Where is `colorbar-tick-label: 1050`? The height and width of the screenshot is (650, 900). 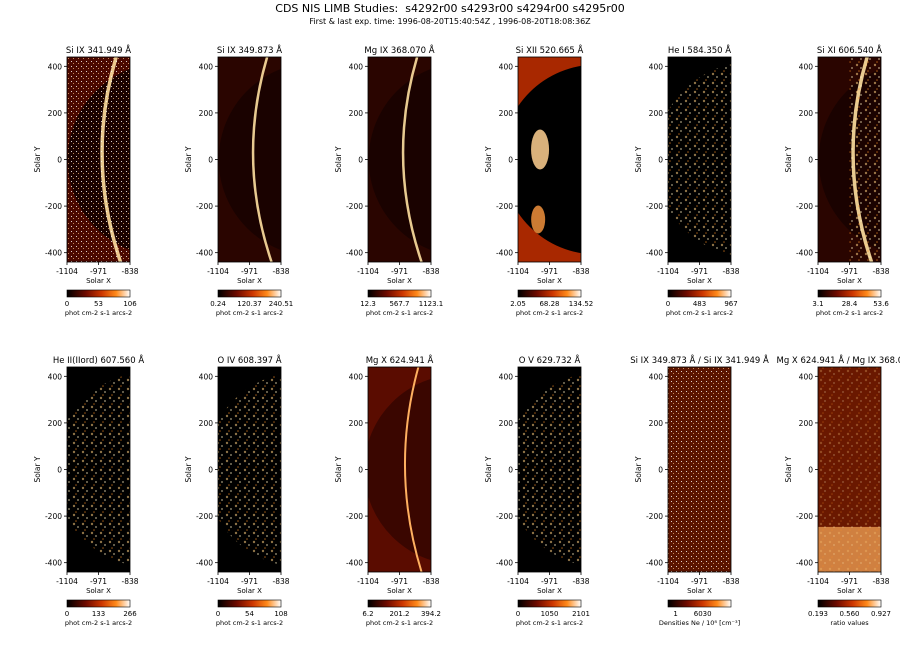 colorbar-tick-label: 1050 is located at coordinates (550, 614).